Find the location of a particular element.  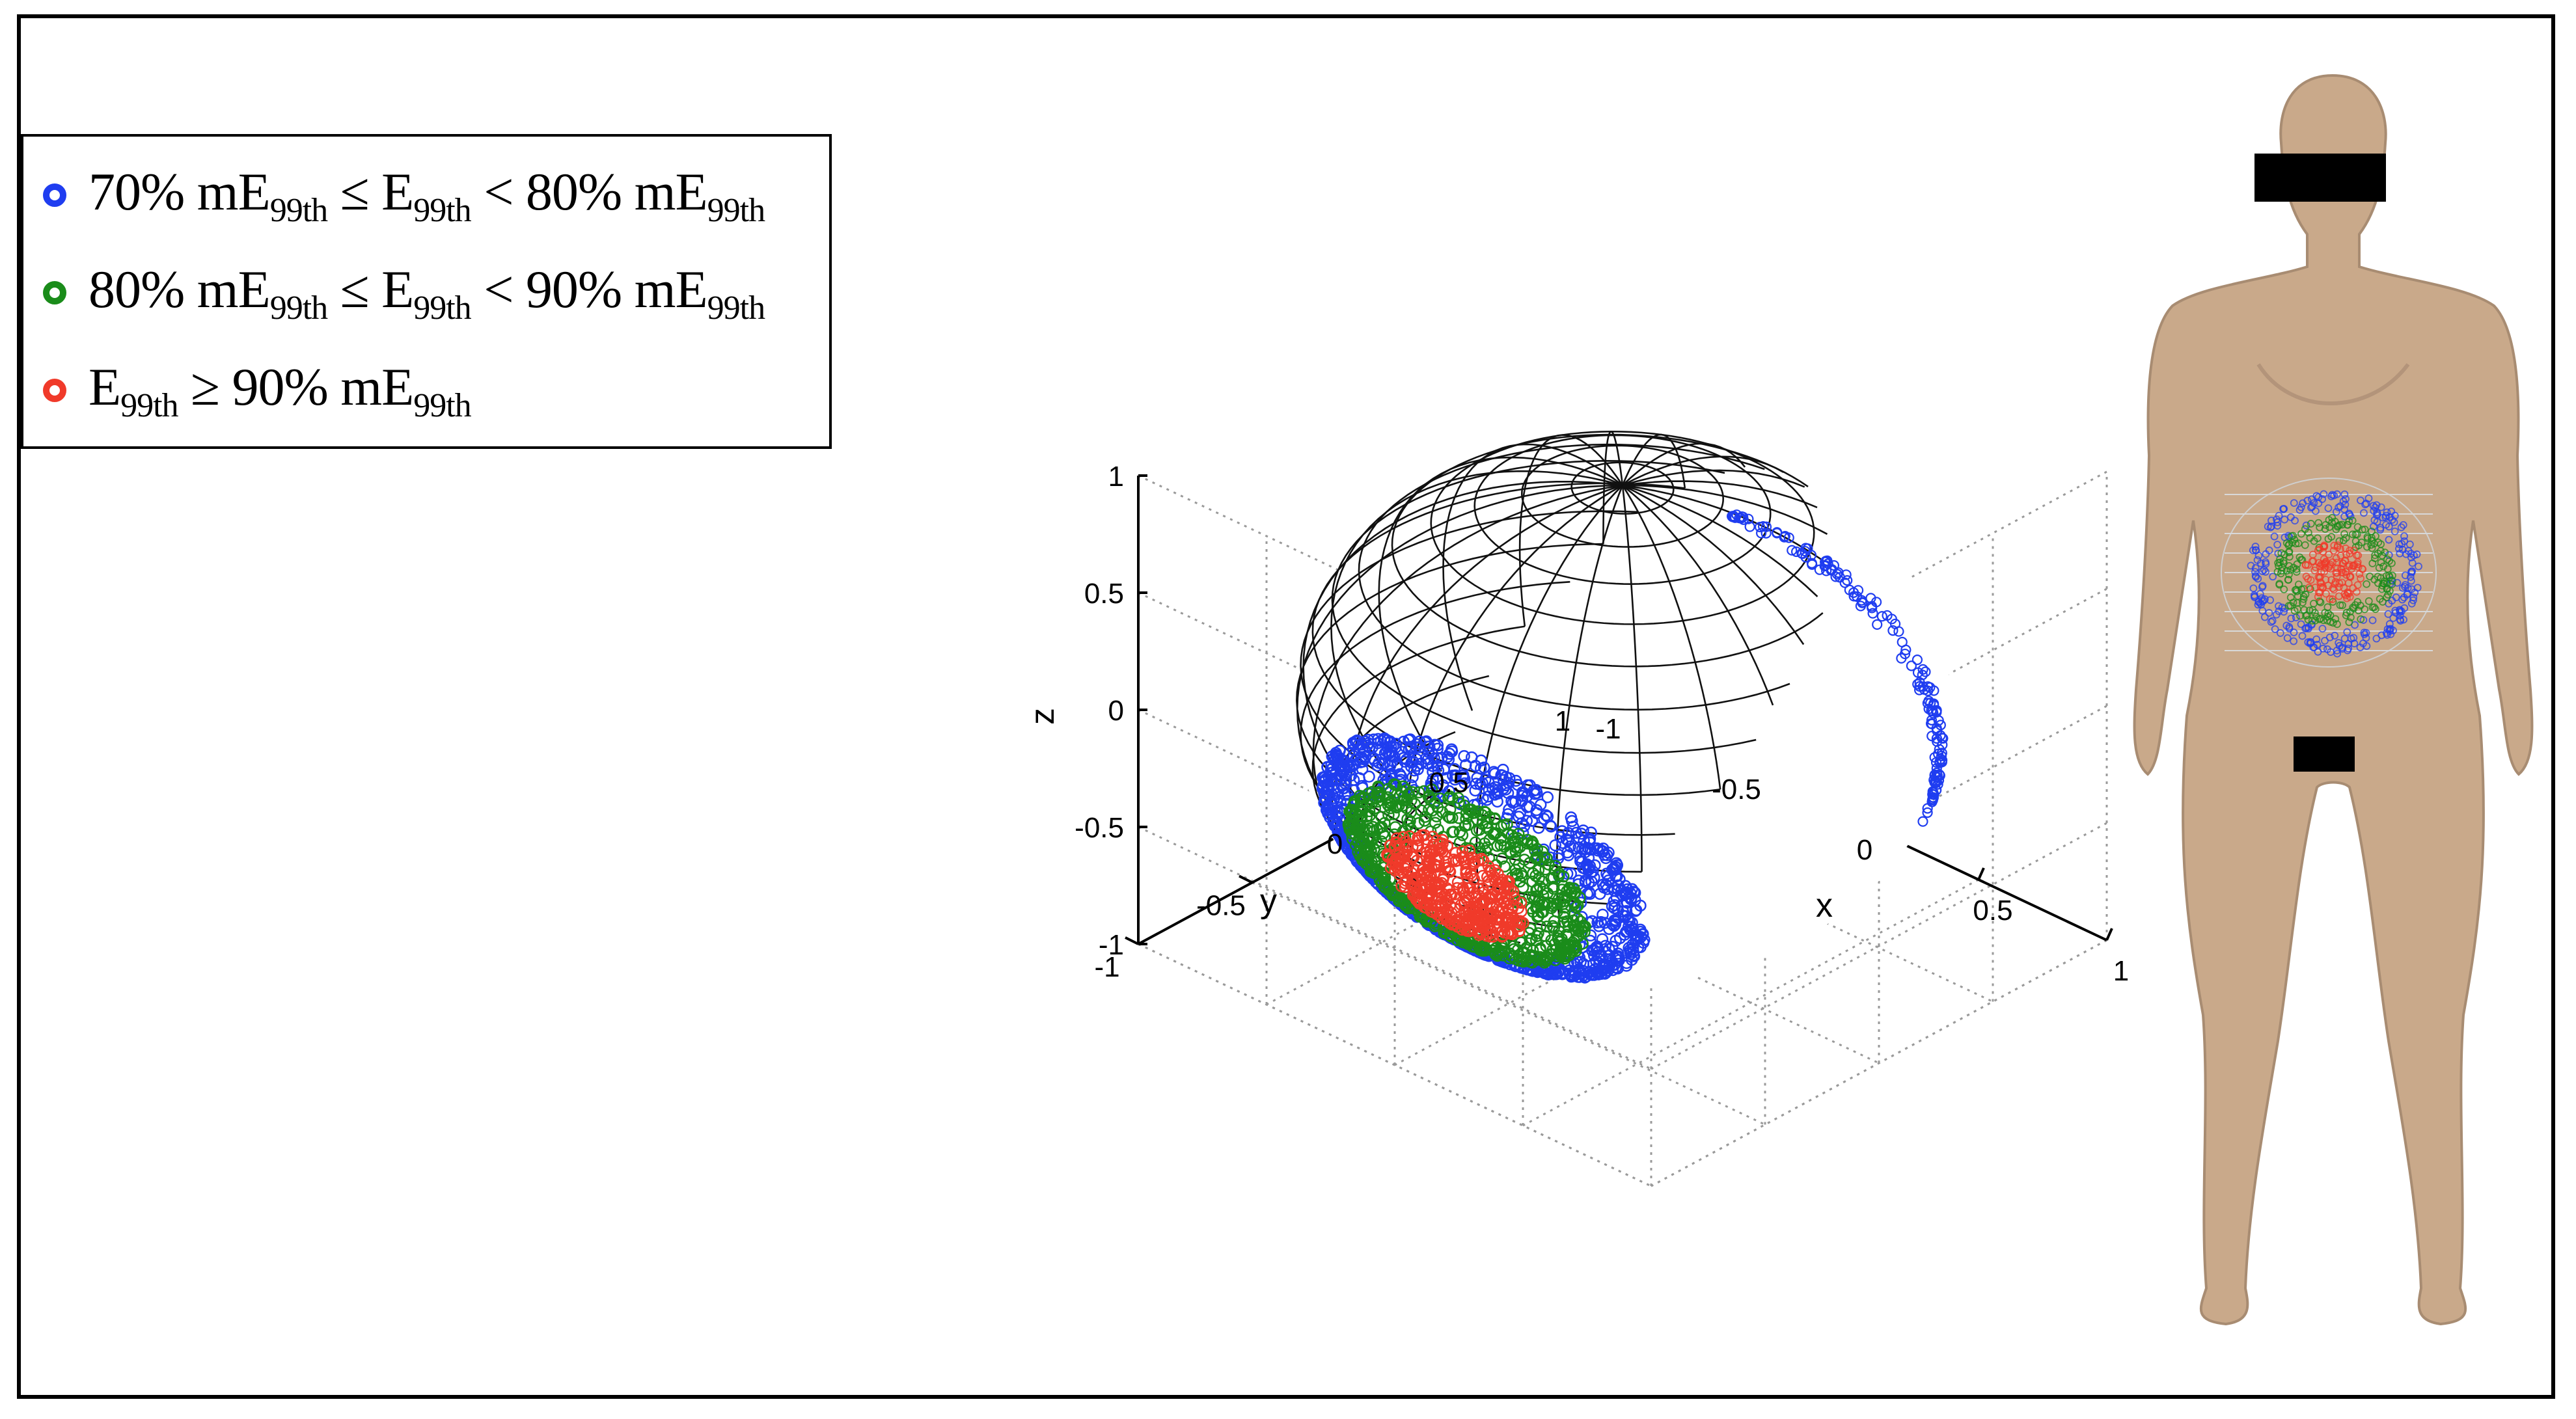

body-sphere-outline is located at coordinates (2329, 573).